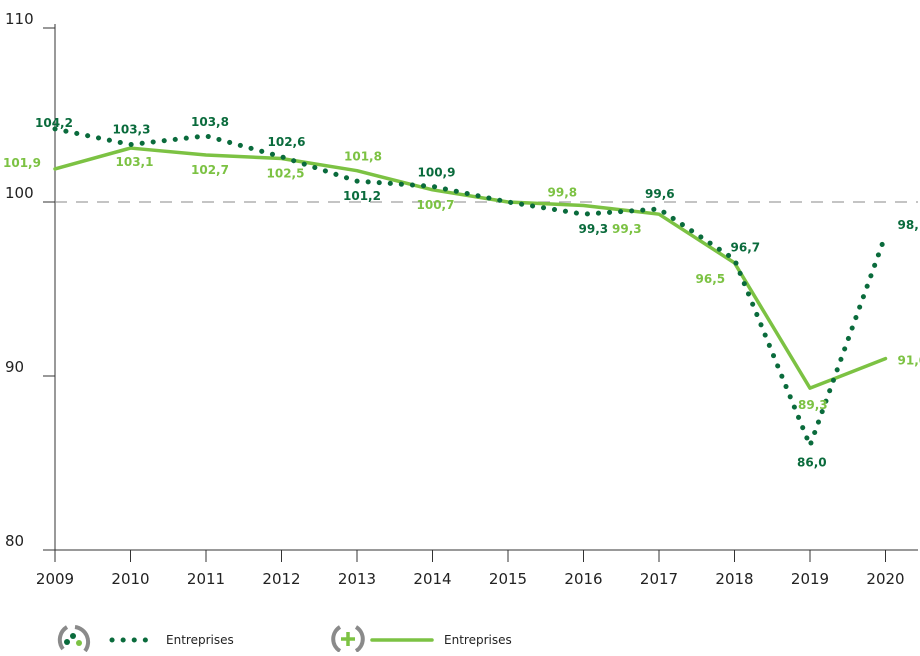 This screenshot has width=920, height=656. I want to click on data-label: 103,1, so click(135, 162).